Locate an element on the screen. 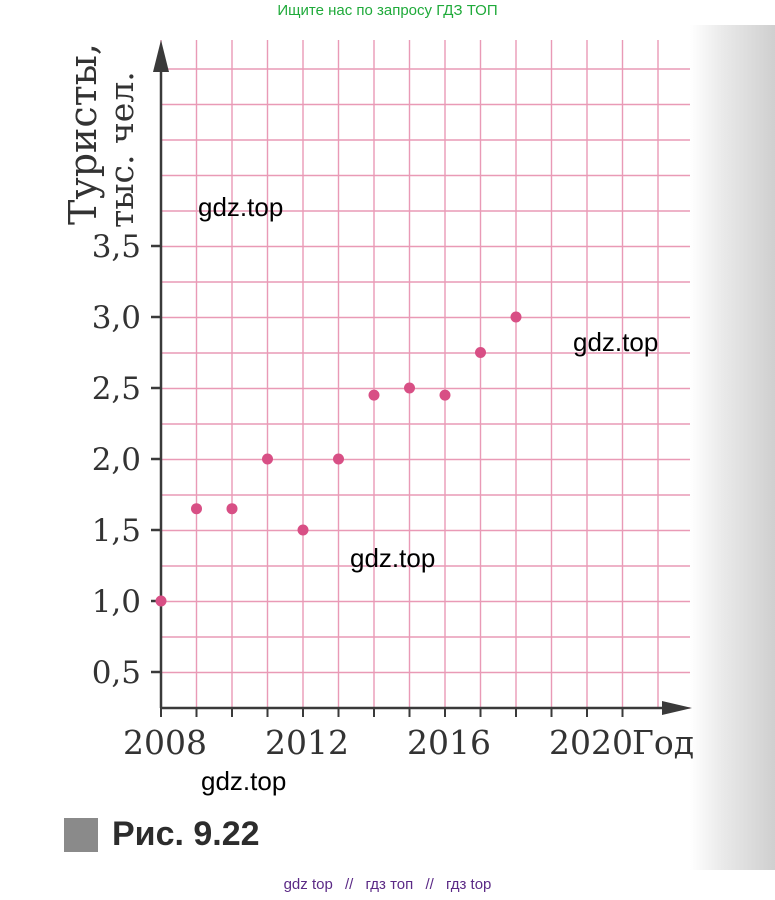 This screenshot has height=900, width=775. caption-square-icon is located at coordinates (81, 834).